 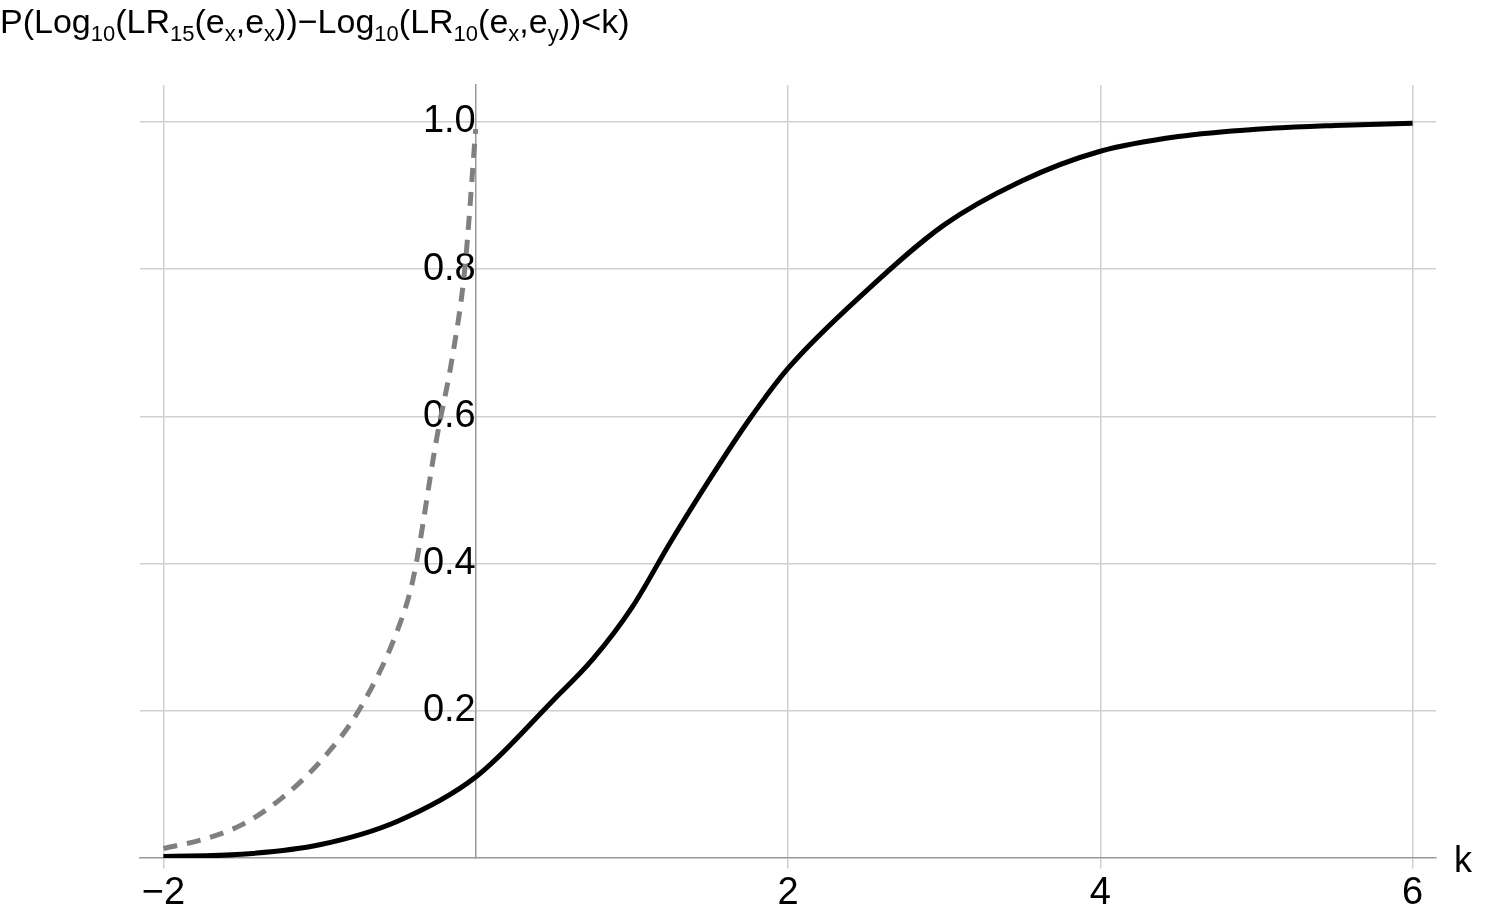 What do you see at coordinates (449, 561) in the screenshot?
I see `y-tick-label: 0.4` at bounding box center [449, 561].